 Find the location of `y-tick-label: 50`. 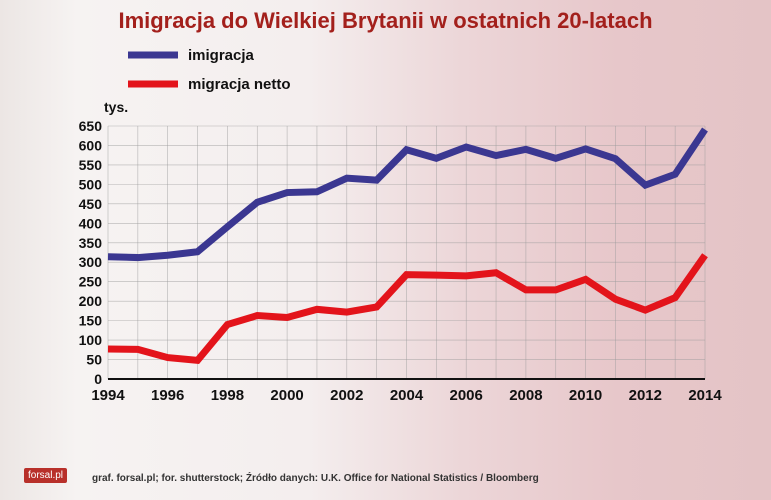

y-tick-label: 50 is located at coordinates (94, 360).